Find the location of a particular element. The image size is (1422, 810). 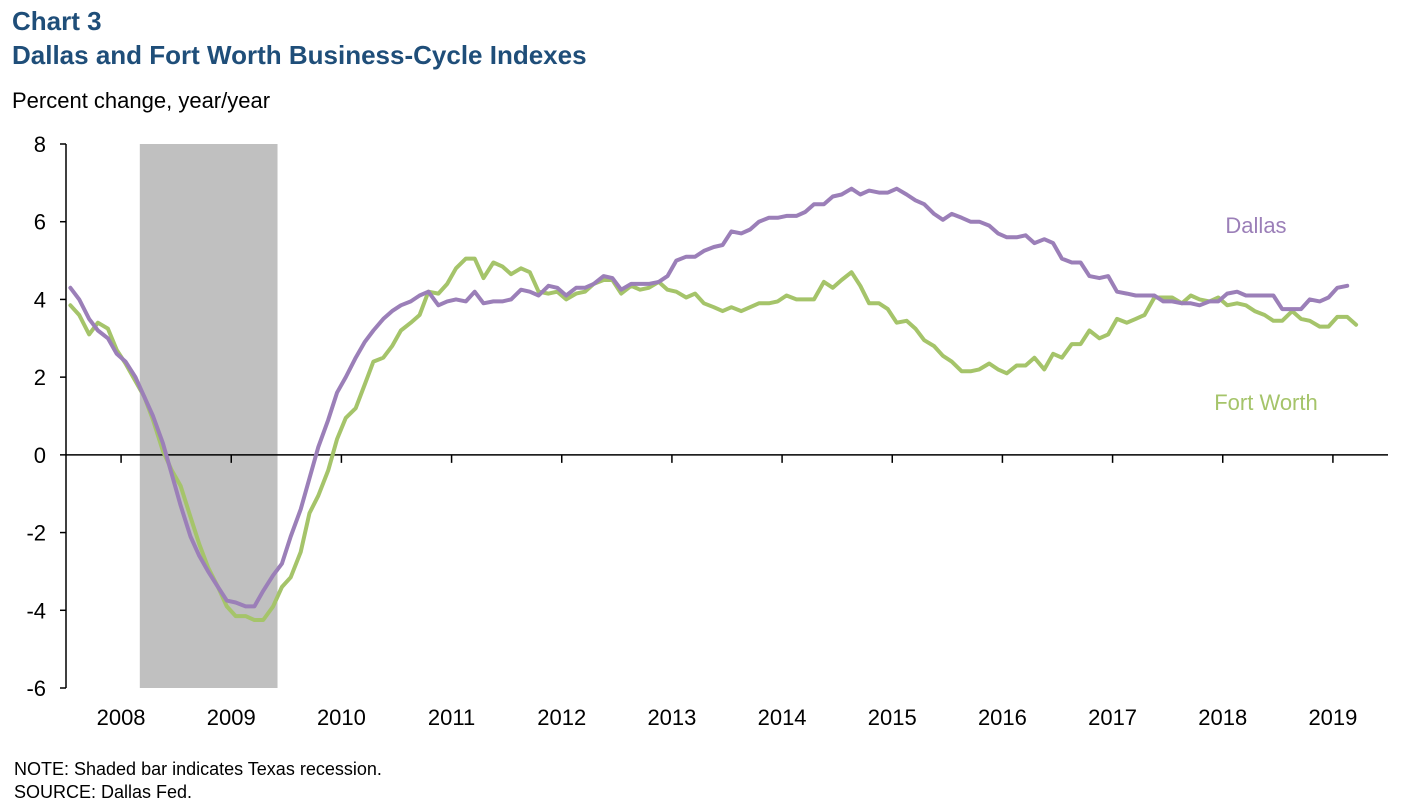

series-labels: Dallas Fort Worth is located at coordinates (1266, 314).